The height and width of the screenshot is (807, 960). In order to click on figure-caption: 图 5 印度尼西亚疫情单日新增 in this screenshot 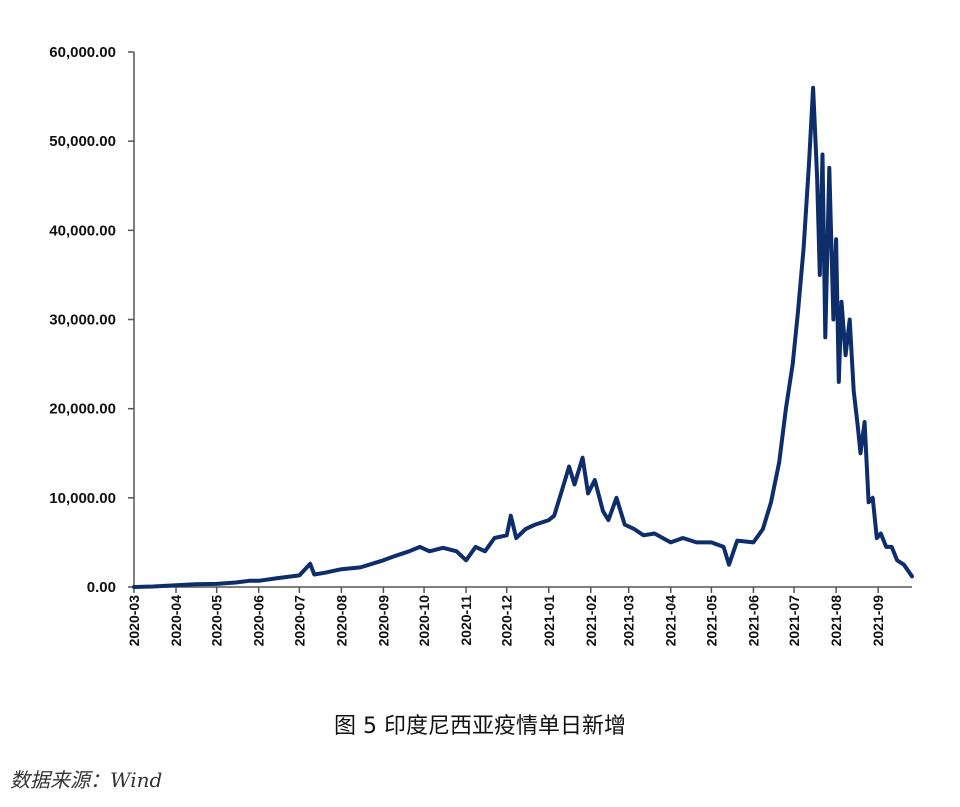, I will do `click(480, 726)`.